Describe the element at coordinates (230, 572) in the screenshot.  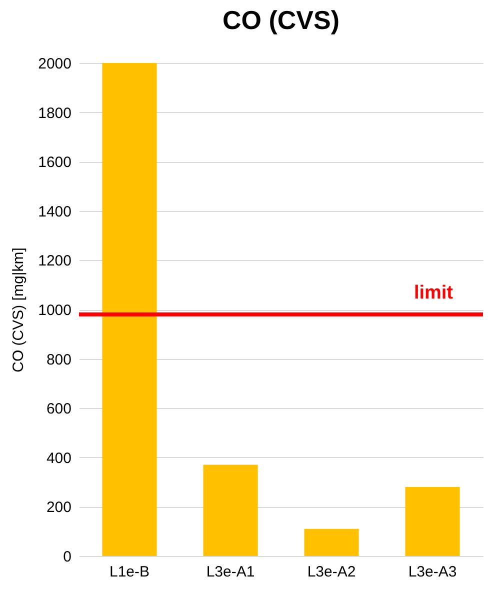
I see `x-tick-label: L3e-A1` at that location.